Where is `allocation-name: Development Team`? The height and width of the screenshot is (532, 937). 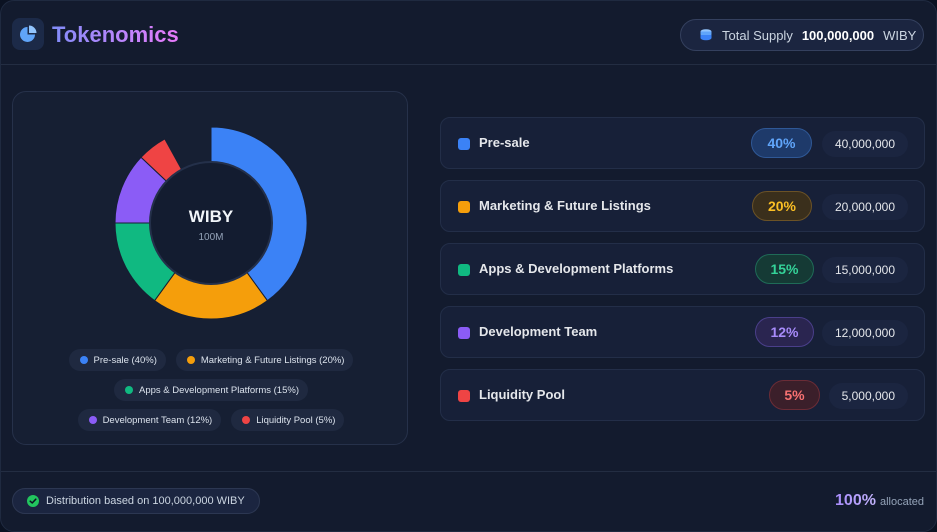 allocation-name: Development Team is located at coordinates (538, 331).